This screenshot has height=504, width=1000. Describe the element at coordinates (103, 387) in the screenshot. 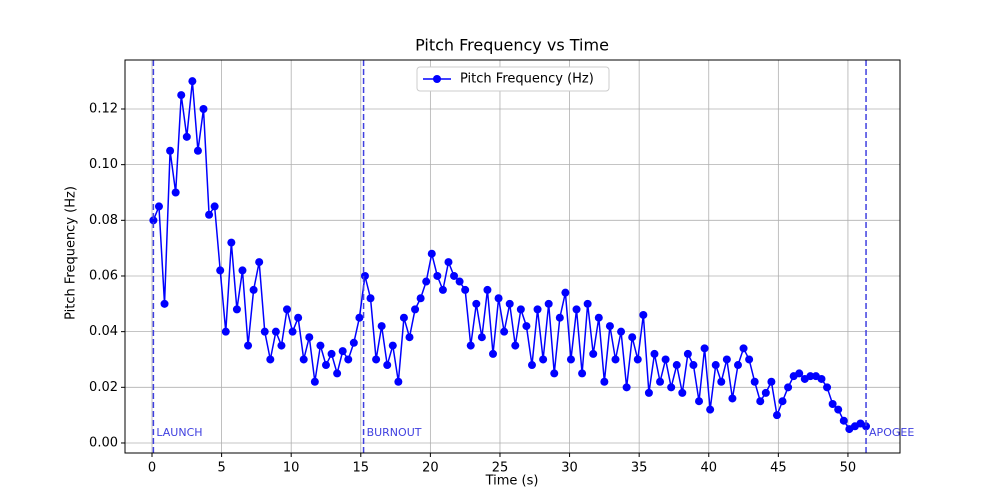

I see `y-tick-label: 0.02` at that location.